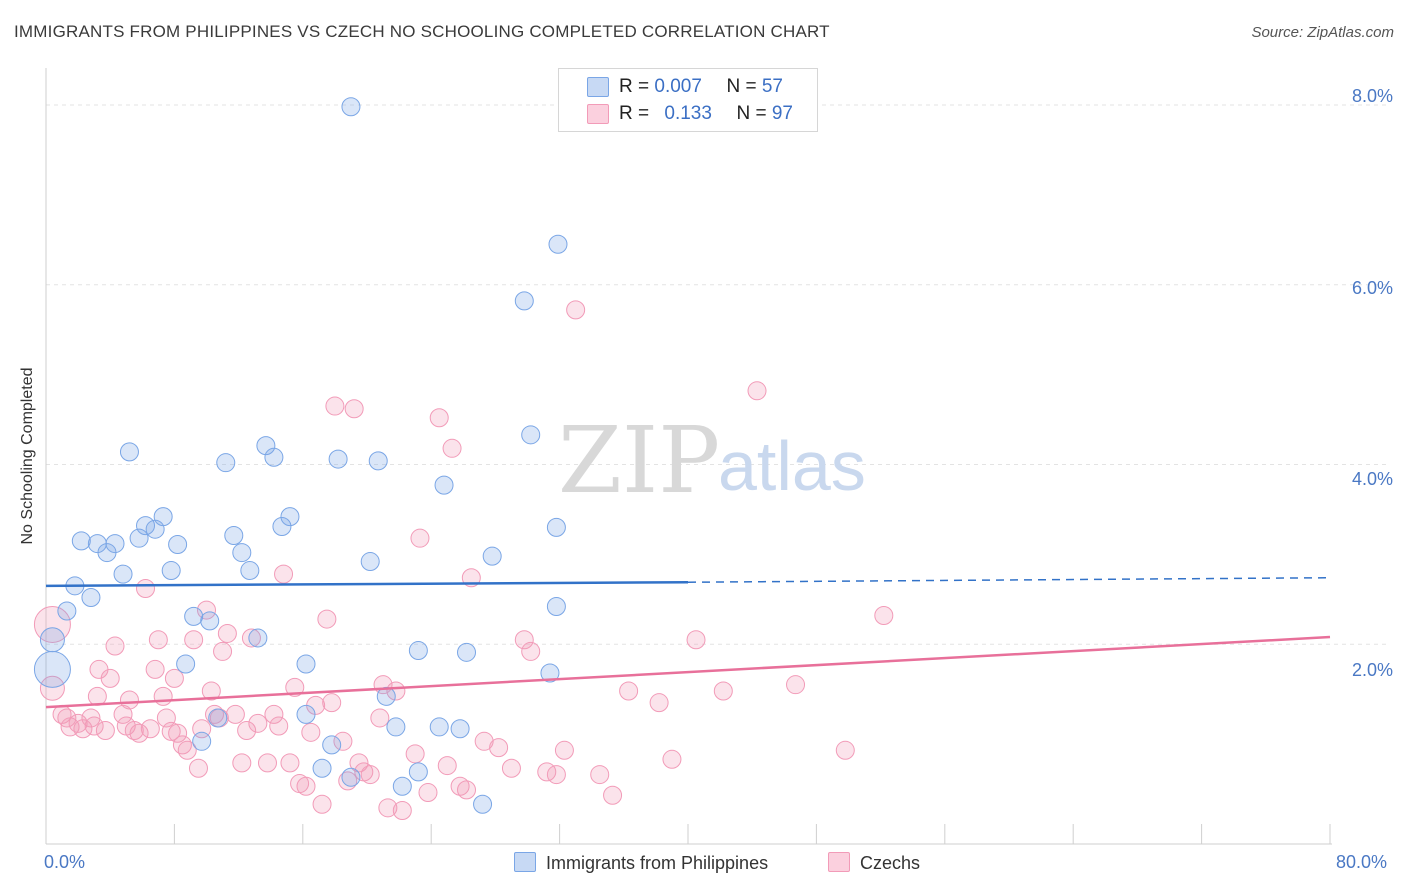 The height and width of the screenshot is (892, 1406). Describe the element at coordinates (367, 584) in the screenshot. I see `philippines-trend-line` at that location.